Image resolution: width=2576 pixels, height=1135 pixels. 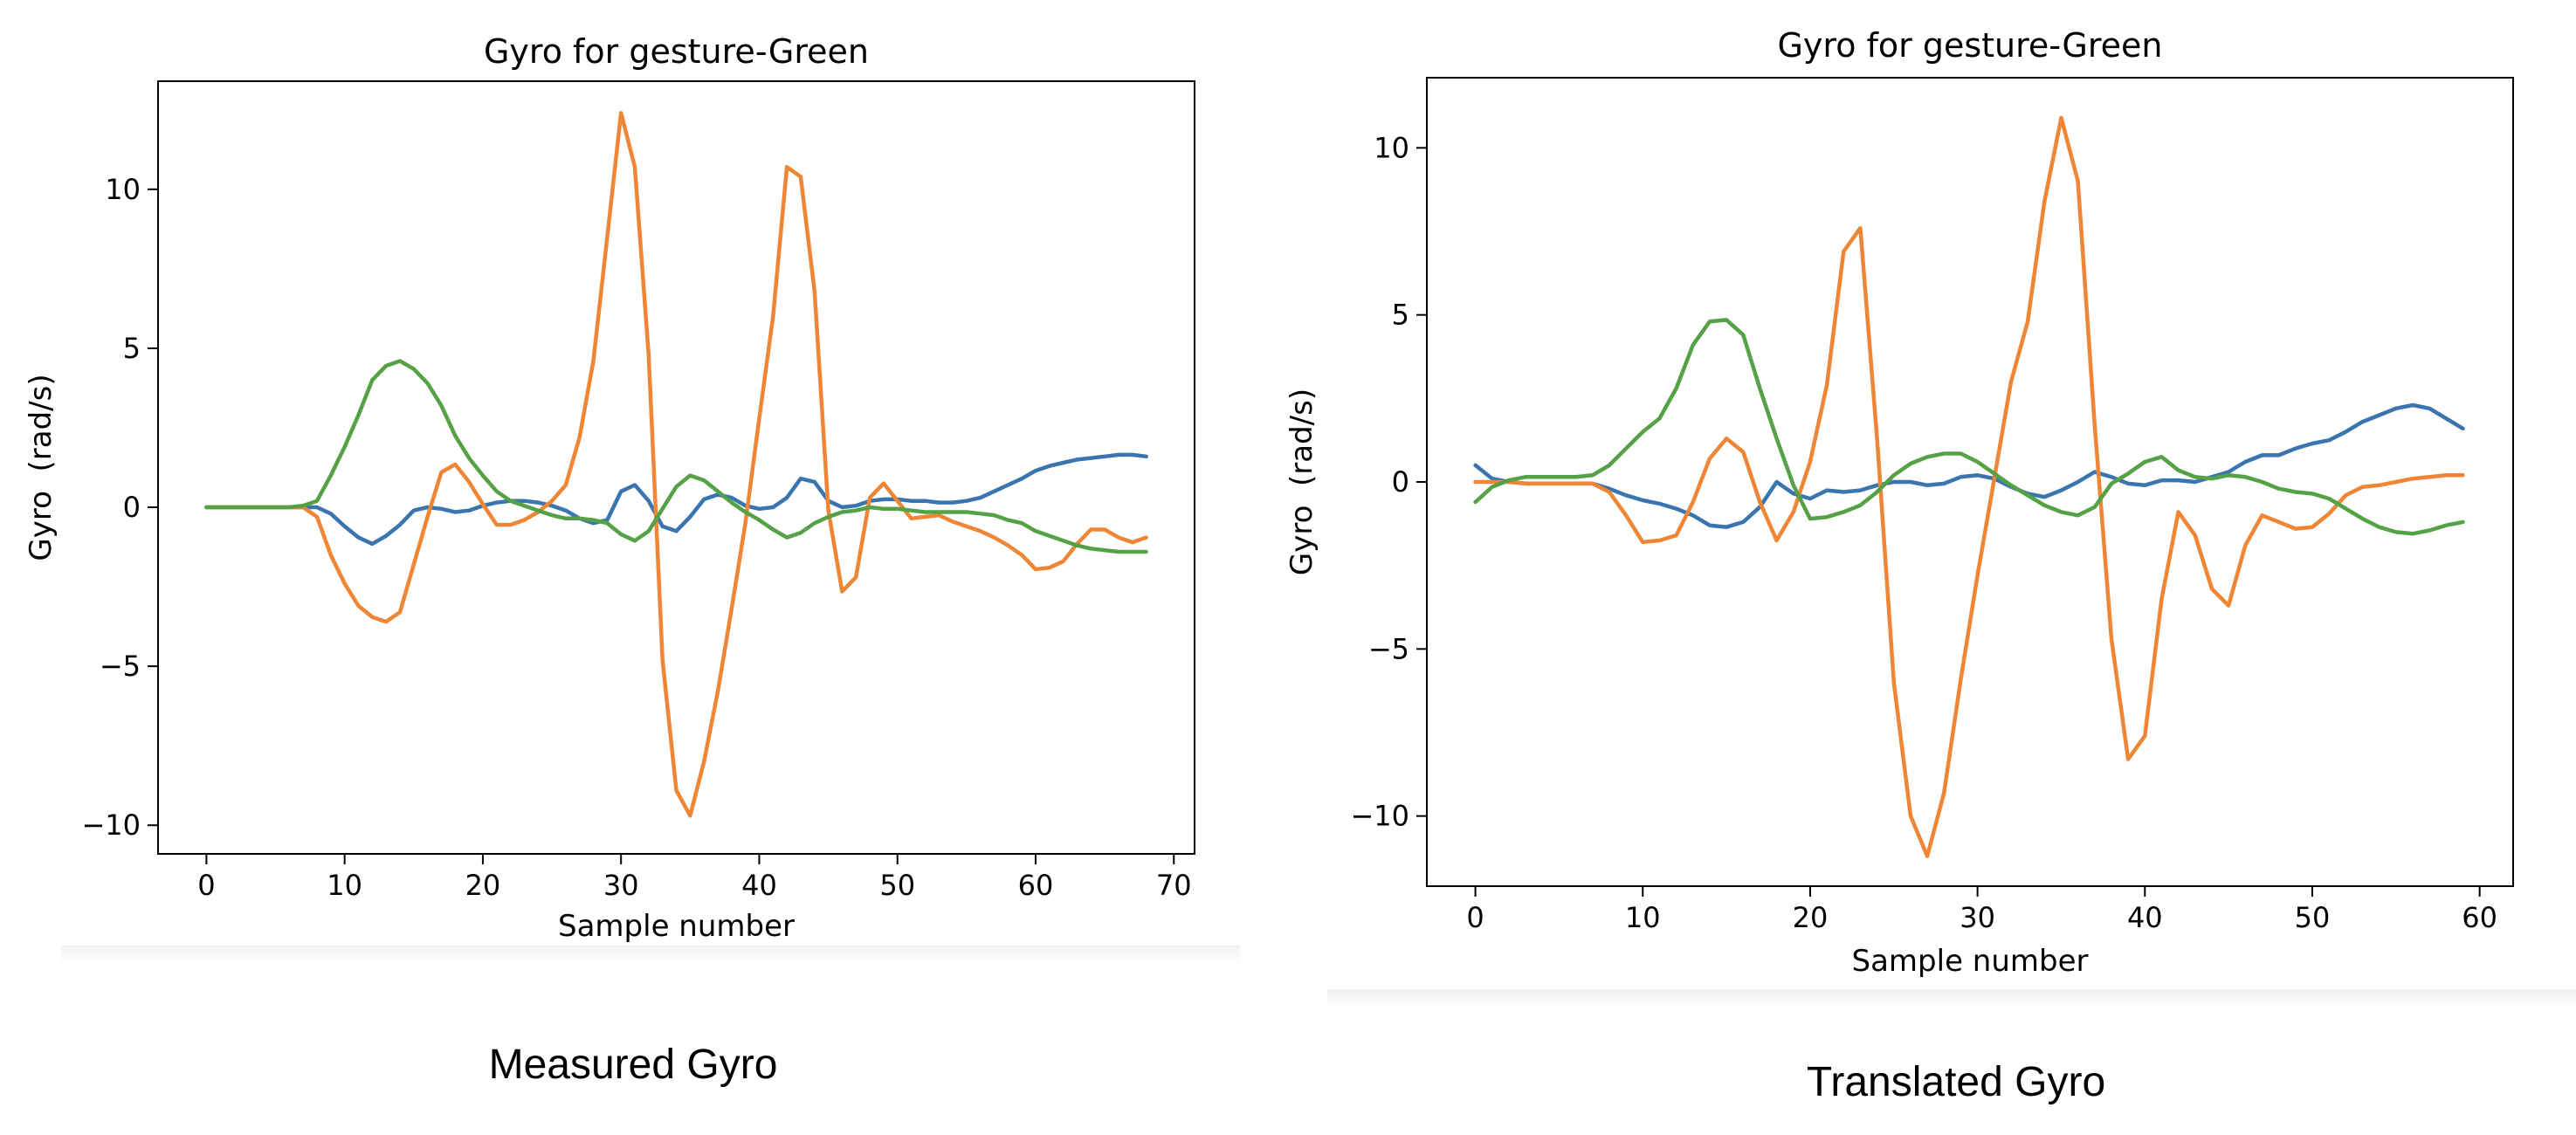 What do you see at coordinates (1951, 998) in the screenshot?
I see `image-shadow-right` at bounding box center [1951, 998].